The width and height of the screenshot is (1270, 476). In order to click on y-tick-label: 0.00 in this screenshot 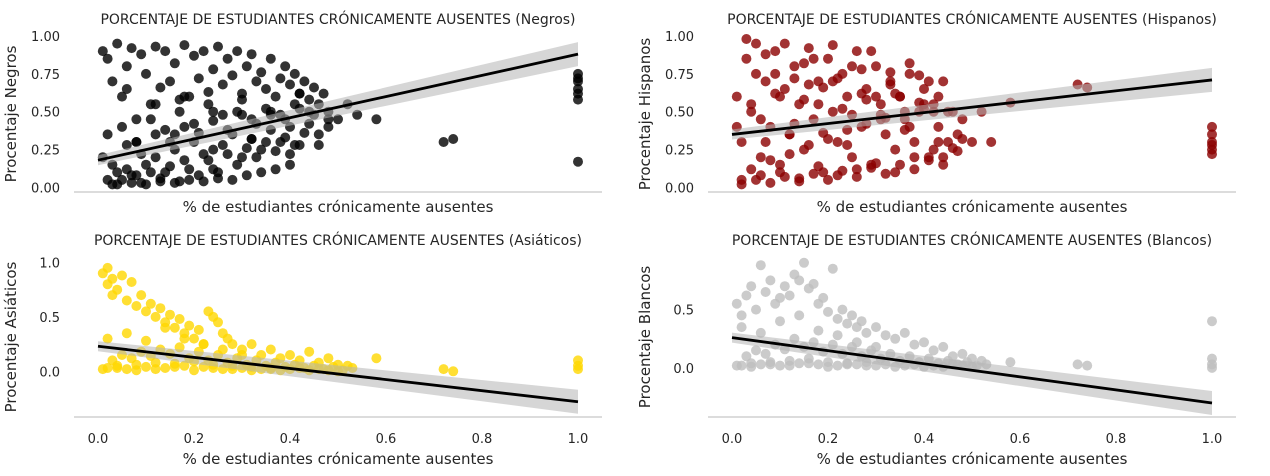, I will do `click(45, 188)`.